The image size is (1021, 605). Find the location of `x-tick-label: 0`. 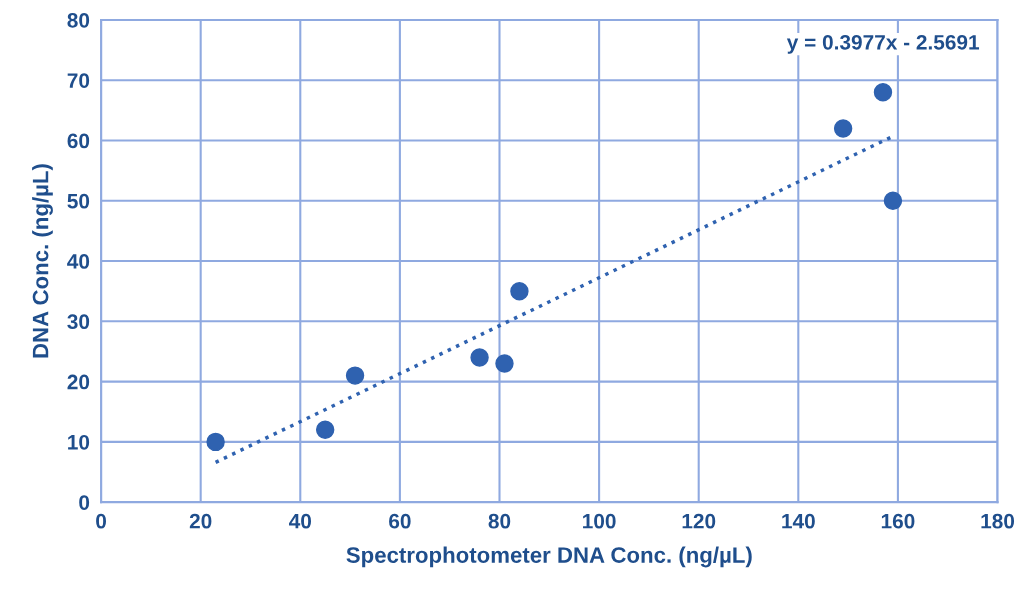

x-tick-label: 0 is located at coordinates (101, 521).